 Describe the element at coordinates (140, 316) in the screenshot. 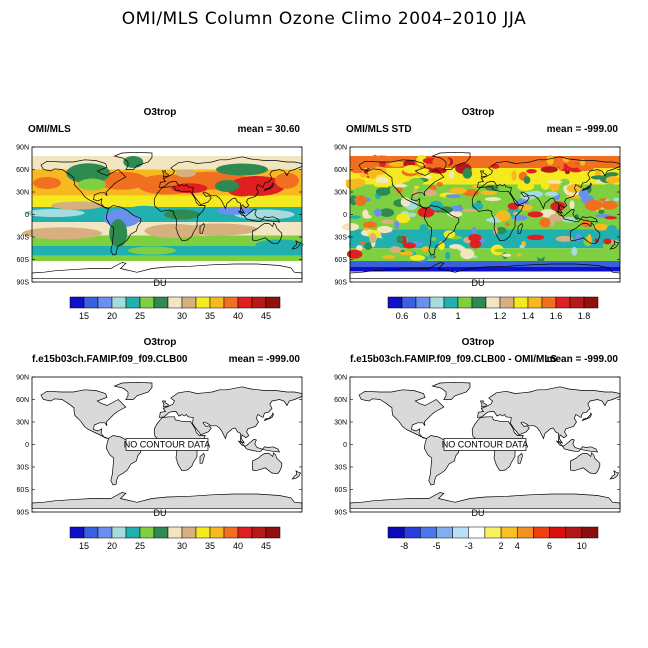

I see `colorbar-label: 25` at that location.